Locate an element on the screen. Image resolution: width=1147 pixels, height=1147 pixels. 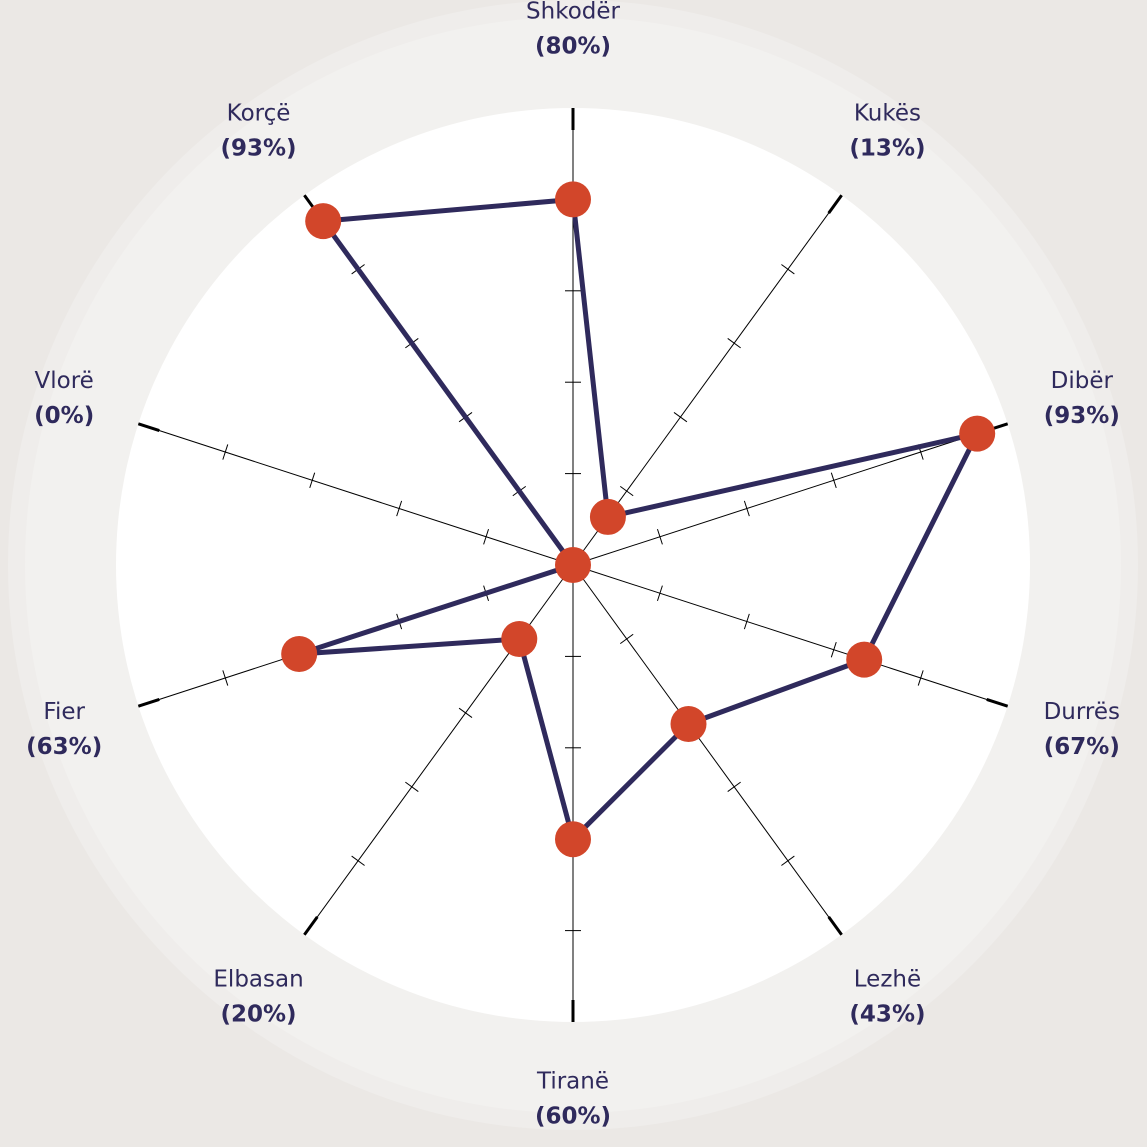
category-label: Fier is located at coordinates (64, 712).